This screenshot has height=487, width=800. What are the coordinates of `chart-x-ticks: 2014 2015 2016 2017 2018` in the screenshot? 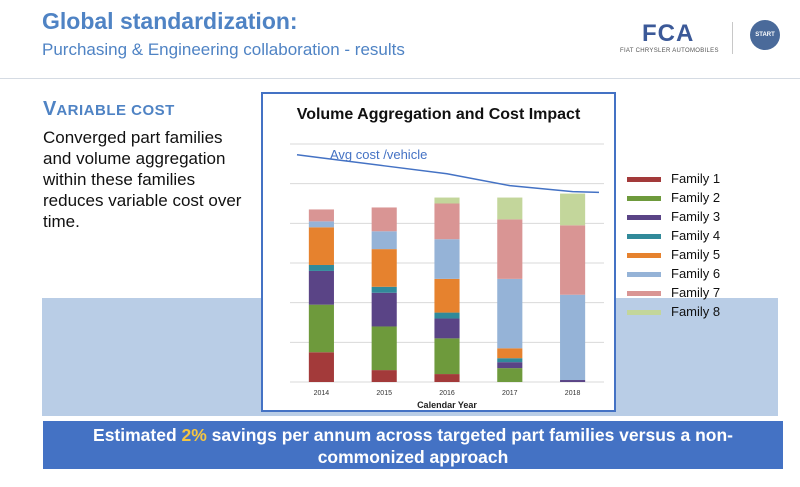 It's located at (447, 393).